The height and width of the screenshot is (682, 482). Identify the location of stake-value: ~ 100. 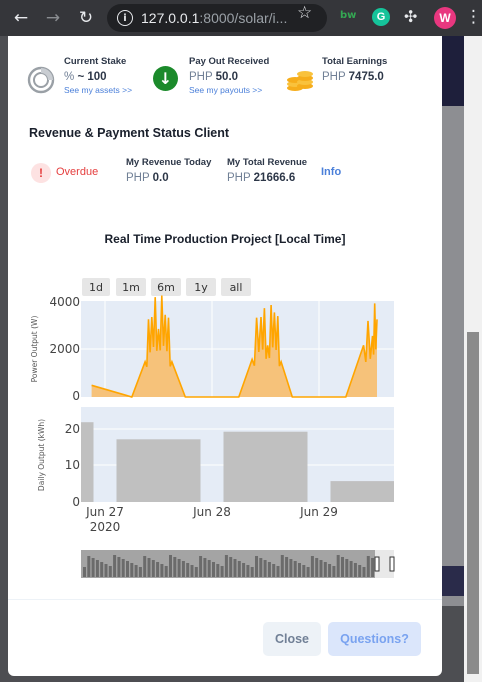
(92, 77).